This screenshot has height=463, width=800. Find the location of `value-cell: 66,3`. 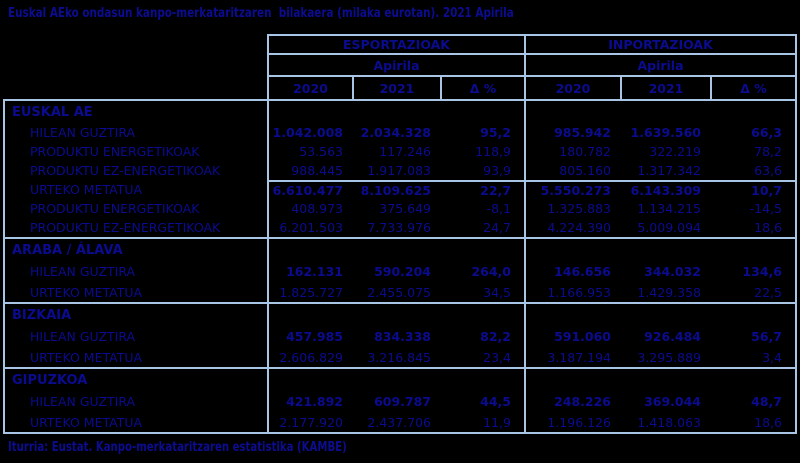

value-cell: 66,3 is located at coordinates (766, 132).